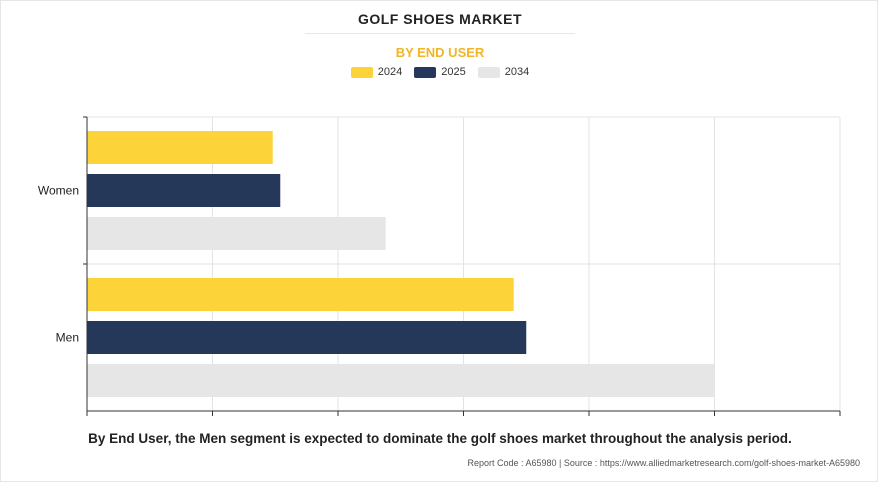 This screenshot has height=484, width=880. Describe the element at coordinates (58, 191) in the screenshot. I see `y-tick-label-women: Women` at that location.